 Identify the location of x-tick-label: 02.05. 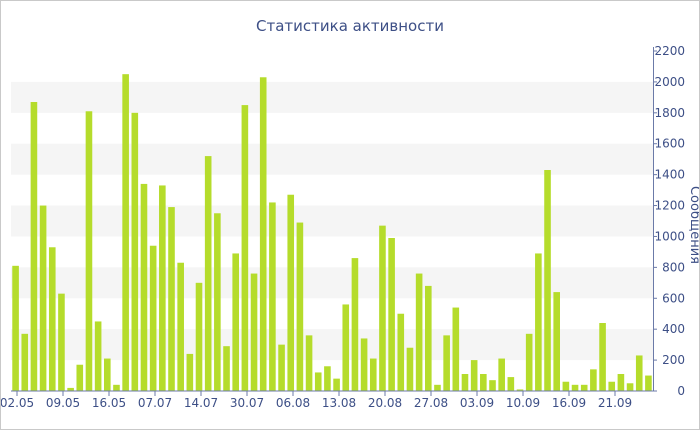
(17, 403).